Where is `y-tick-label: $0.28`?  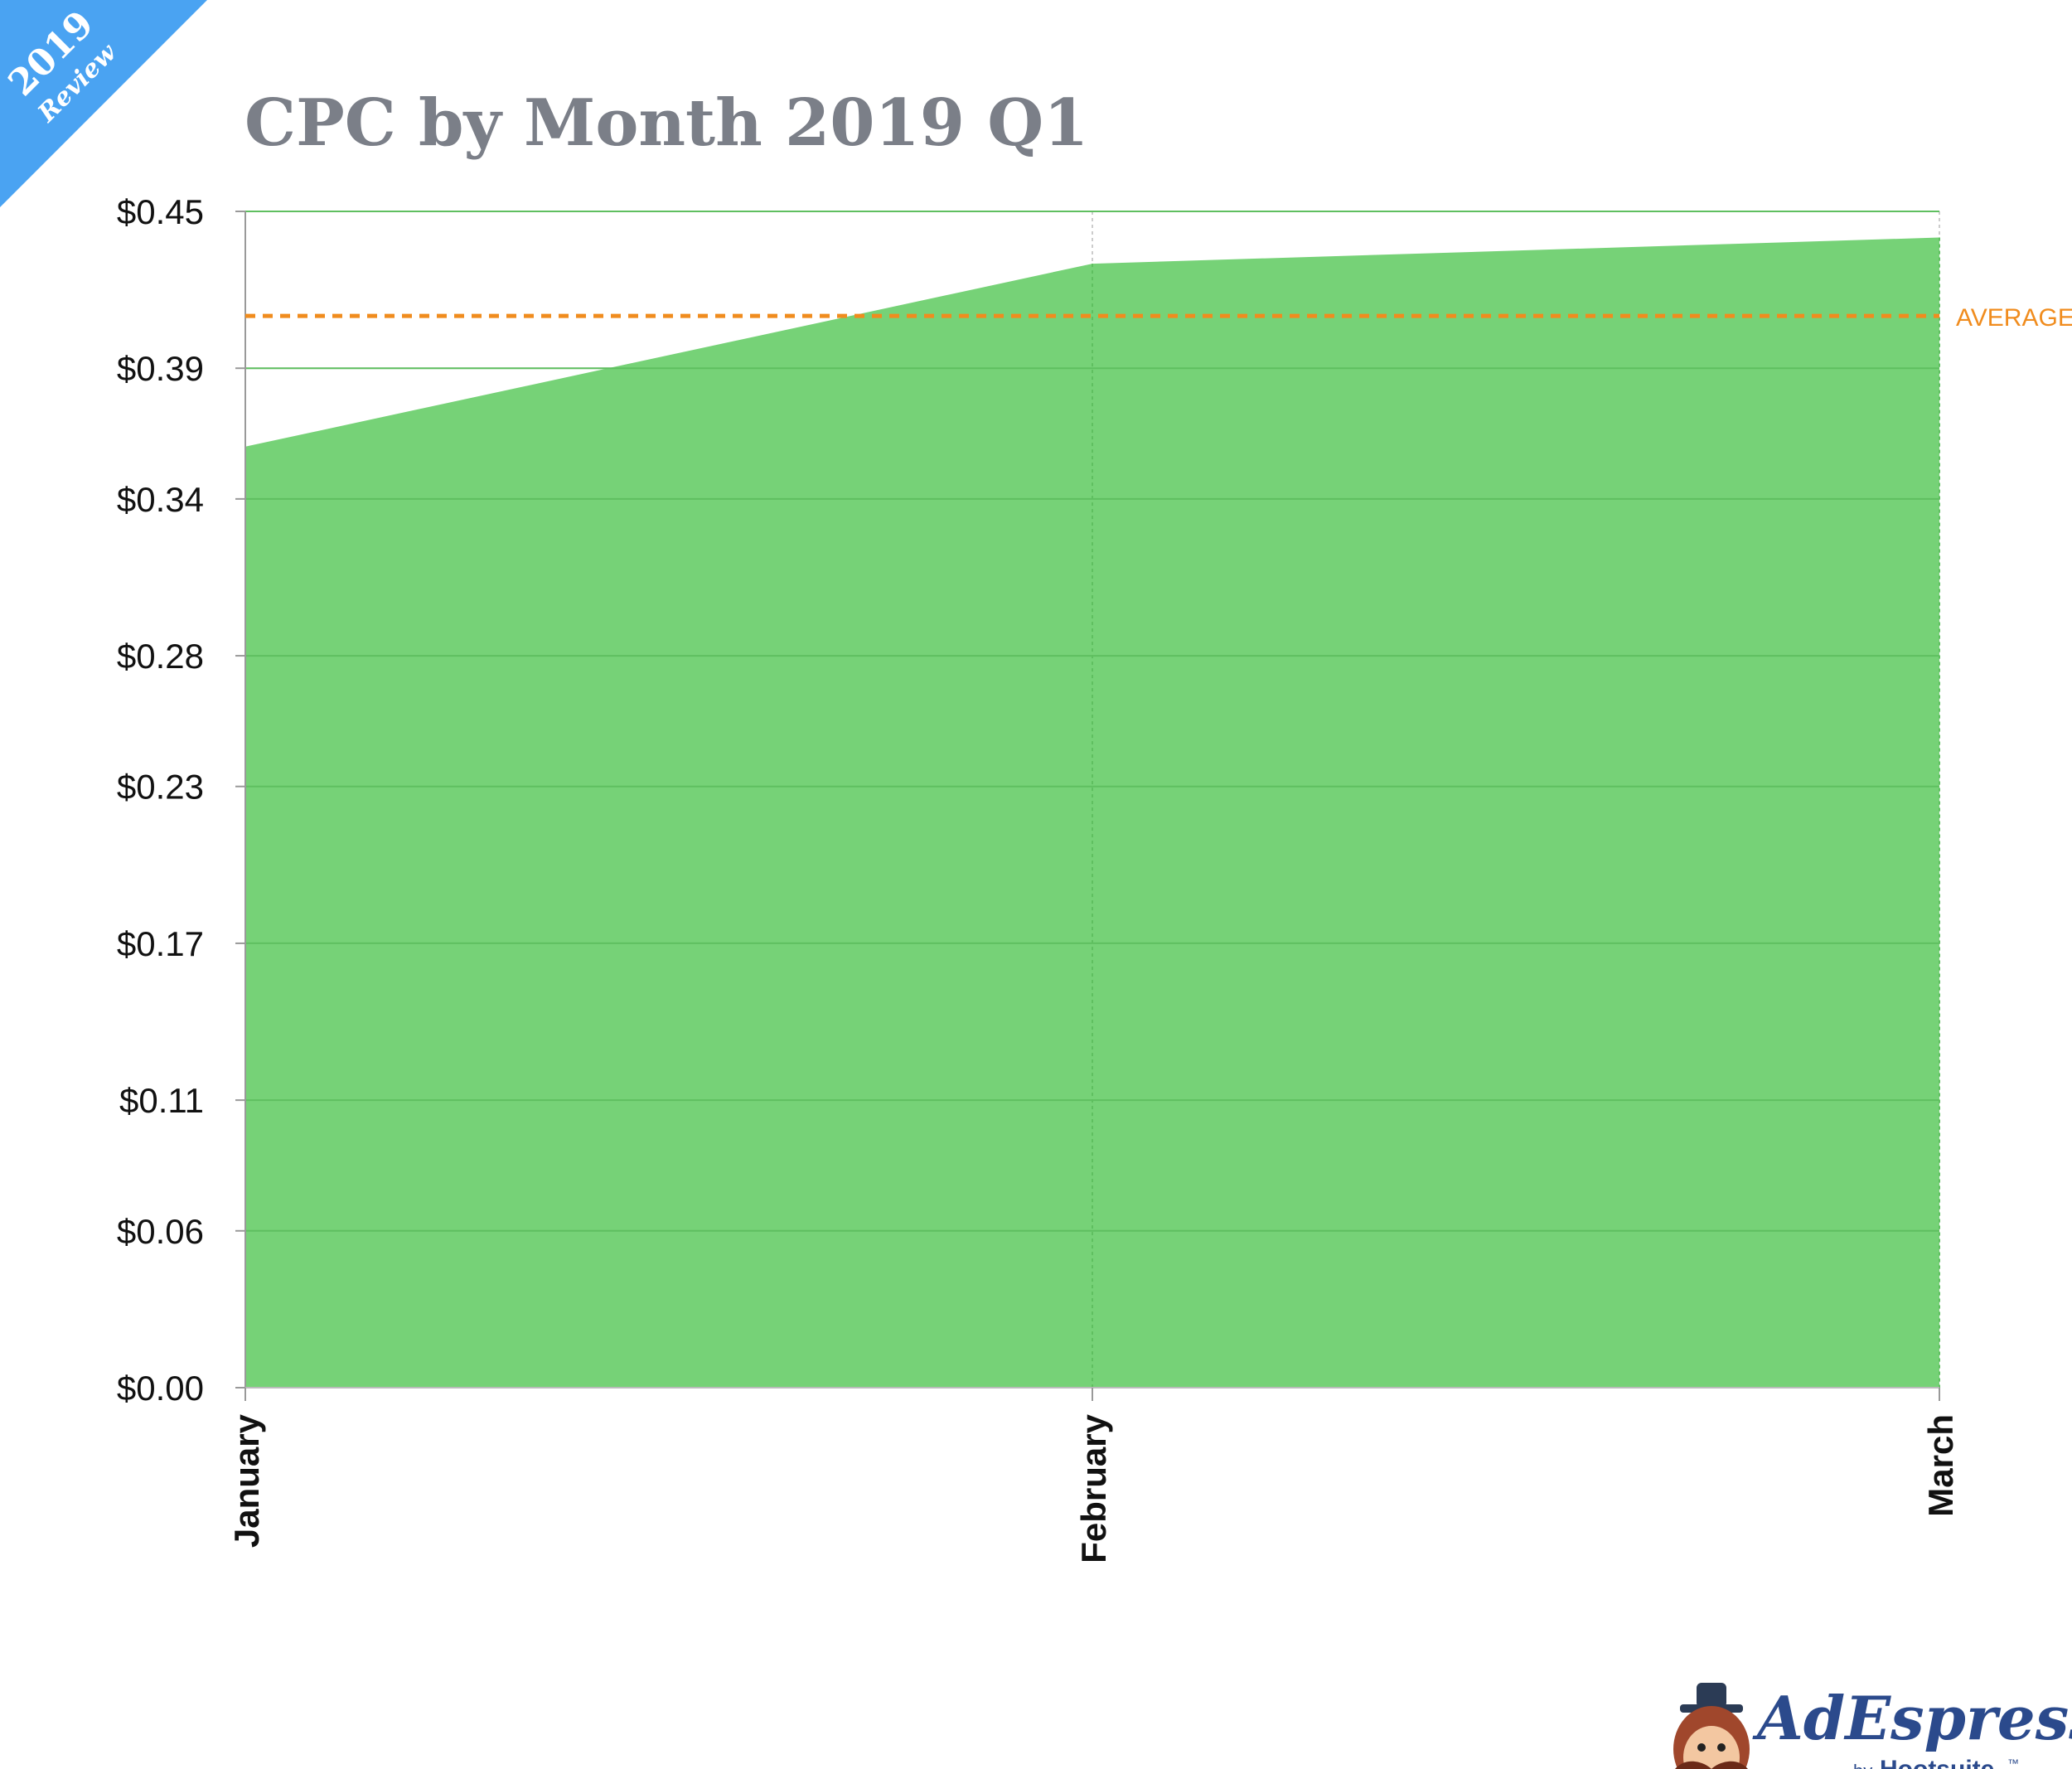
y-tick-label: $0.28 is located at coordinates (160, 657).